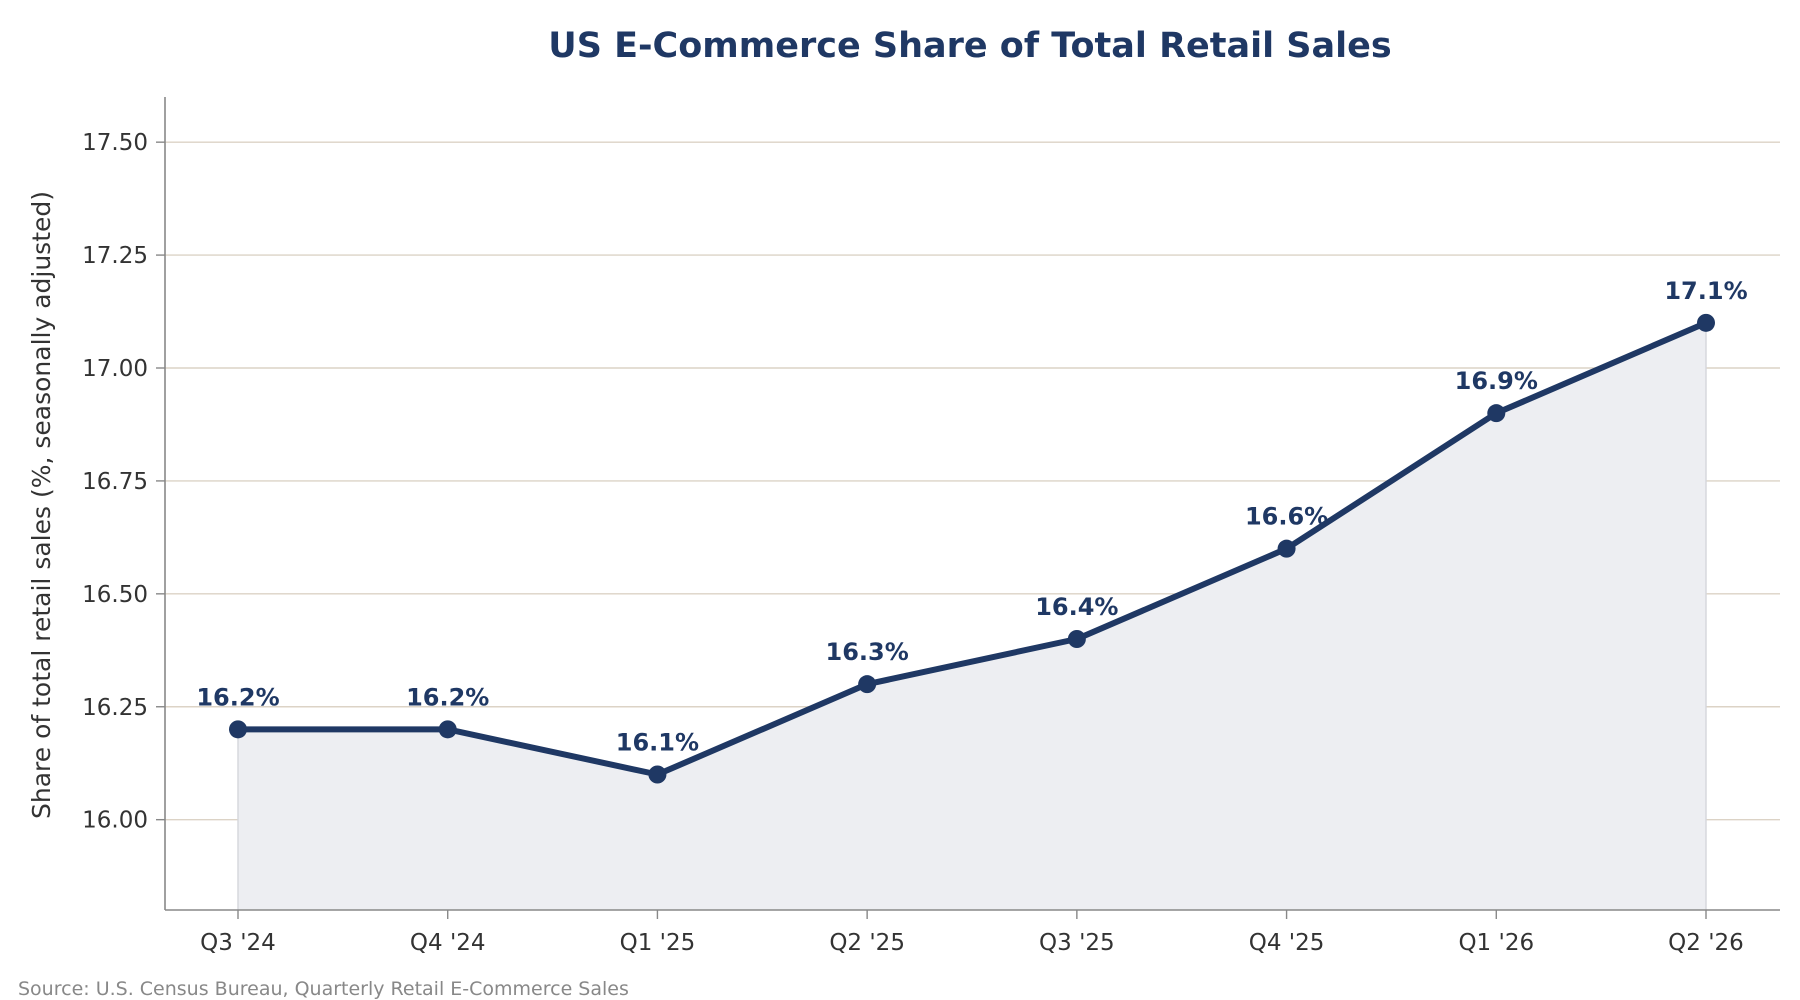  What do you see at coordinates (1496, 943) in the screenshot?
I see `x-tick-label: Q1 '26` at bounding box center [1496, 943].